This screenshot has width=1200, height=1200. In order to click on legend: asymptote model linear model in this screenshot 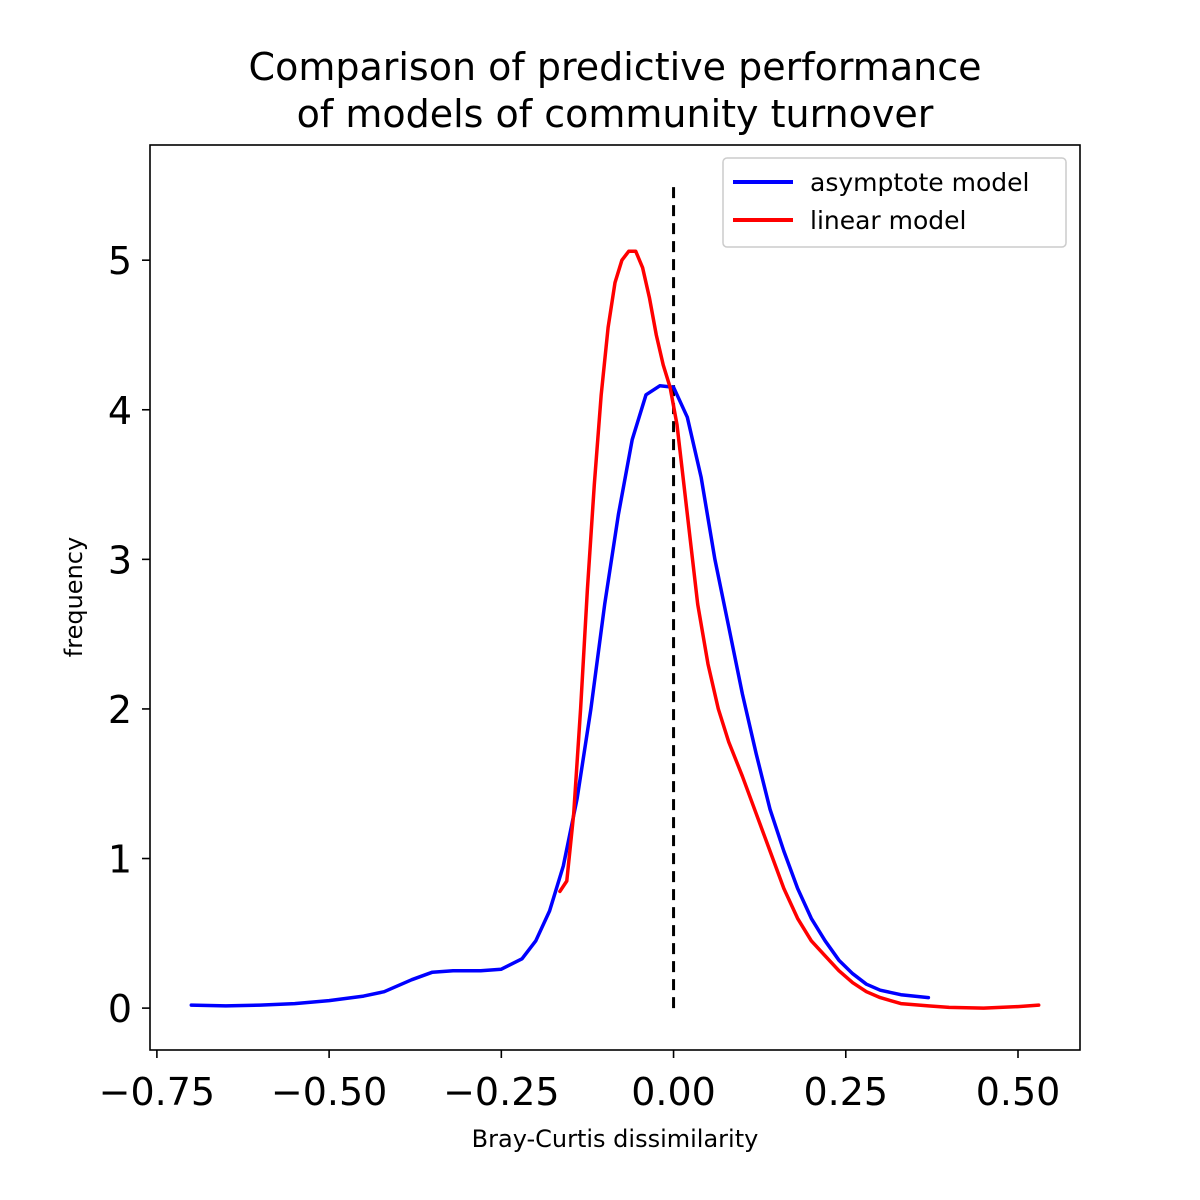, I will do `click(894, 202)`.